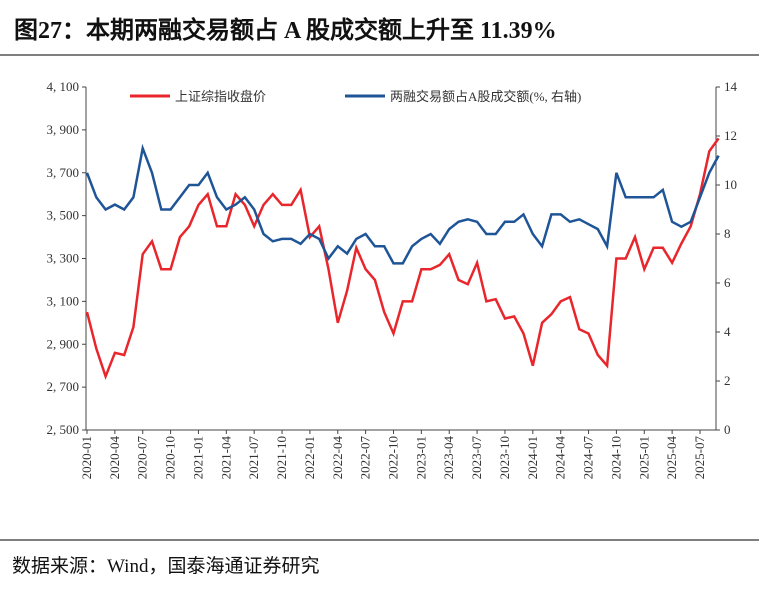 The width and height of the screenshot is (759, 596). Describe the element at coordinates (393, 457) in the screenshot. I see `x-tick-label: 2022-10` at that location.